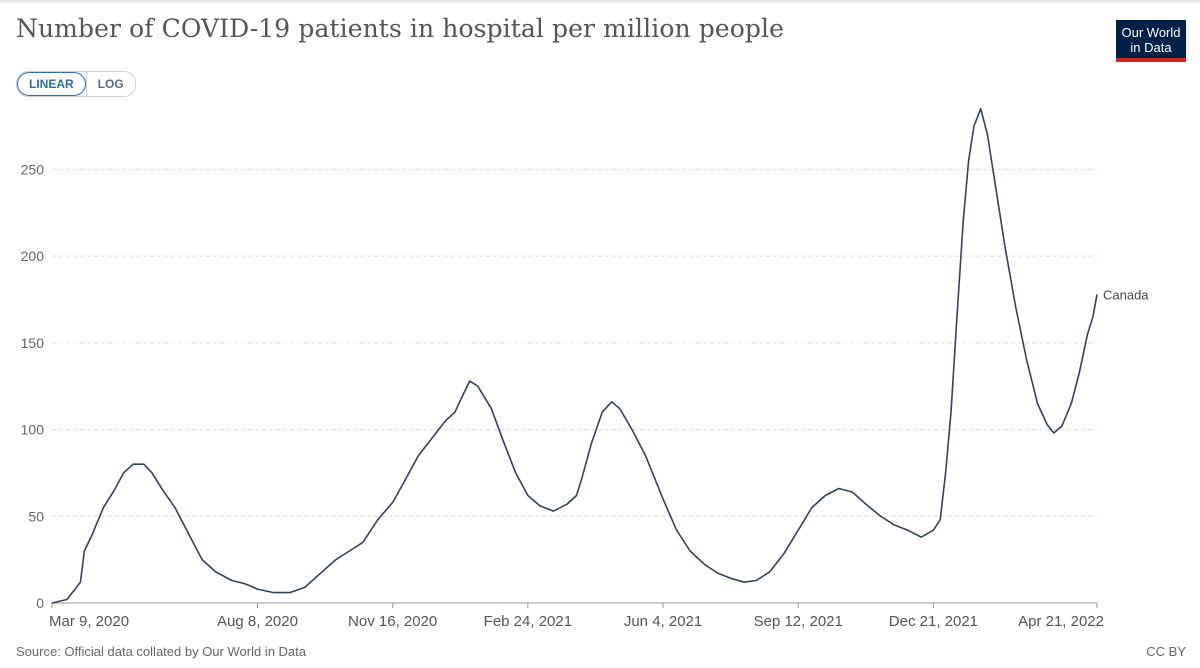 Image resolution: width=1200 pixels, height=668 pixels. Describe the element at coordinates (257, 621) in the screenshot. I see `x-tick-label: Aug 8, 2020` at that location.